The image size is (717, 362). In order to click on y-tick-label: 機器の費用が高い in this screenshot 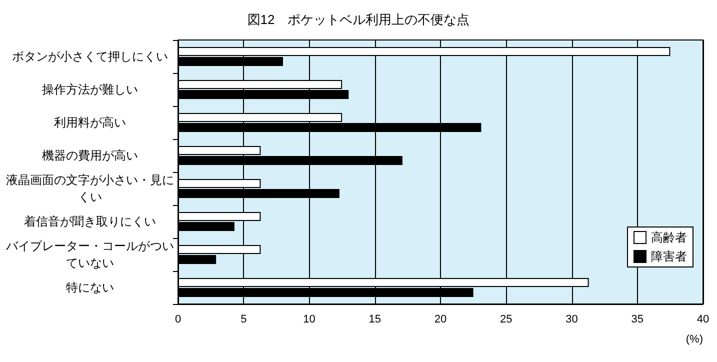, I will do `click(90, 155)`.